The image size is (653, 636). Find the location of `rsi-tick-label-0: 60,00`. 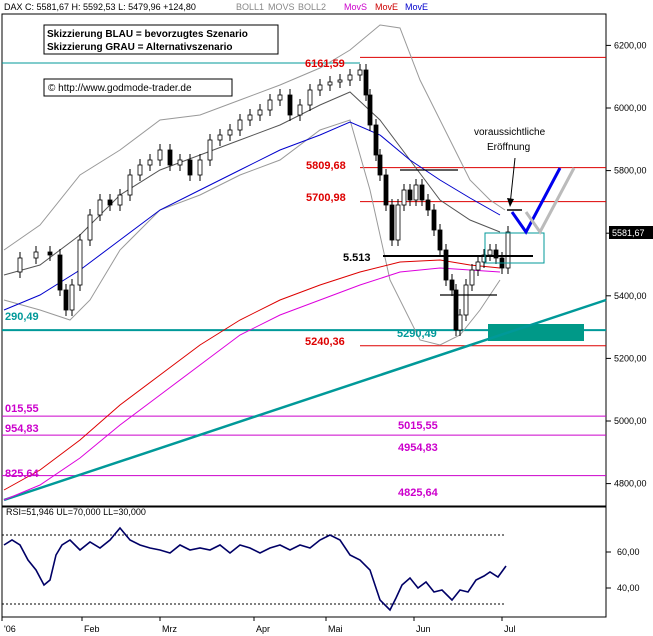

rsi-tick-label-0: 60,00 is located at coordinates (628, 552).